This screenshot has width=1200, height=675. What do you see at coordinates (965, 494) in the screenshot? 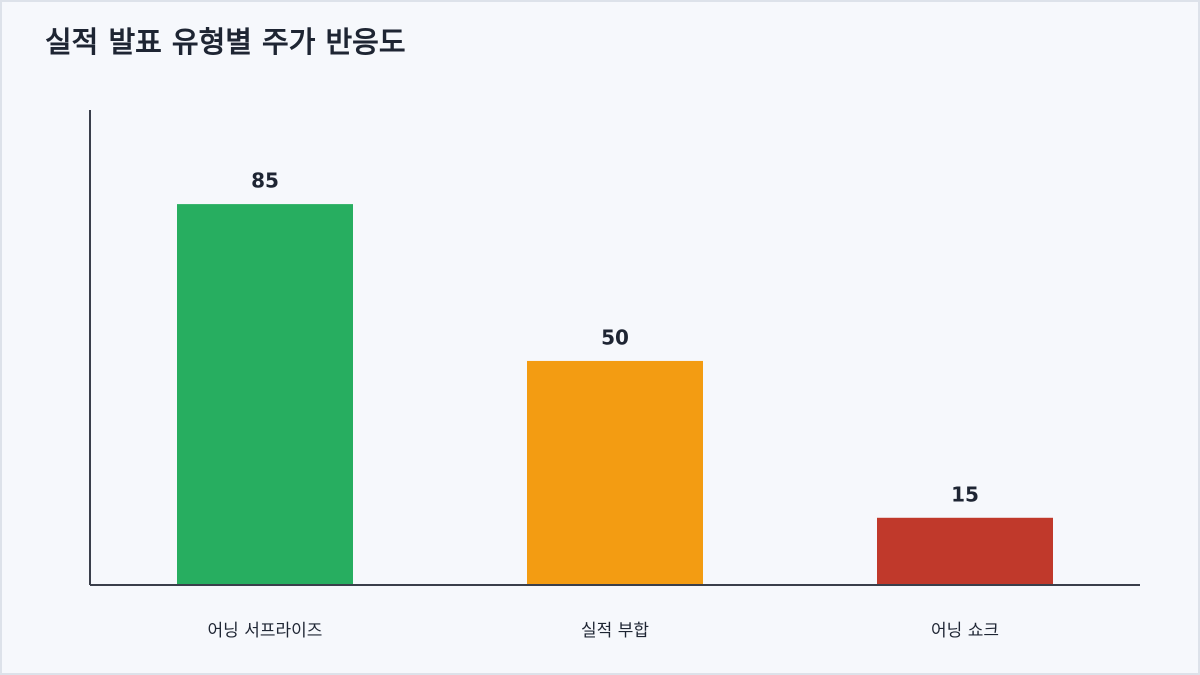
I see `value-label: 15` at bounding box center [965, 494].